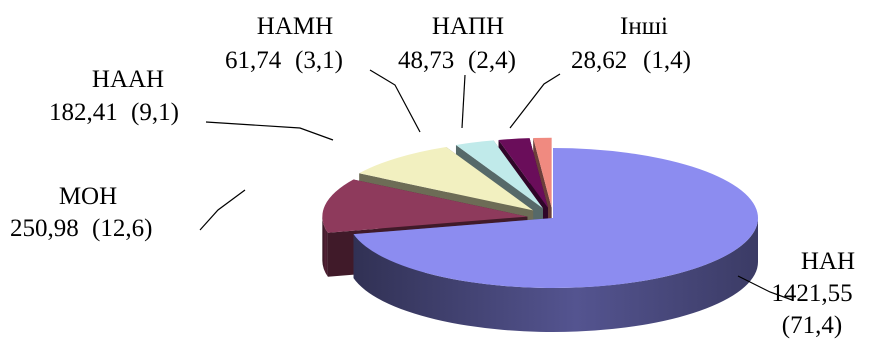 The image size is (880, 344). I want to click on slice-percent-namn: (3,1), so click(319, 60).